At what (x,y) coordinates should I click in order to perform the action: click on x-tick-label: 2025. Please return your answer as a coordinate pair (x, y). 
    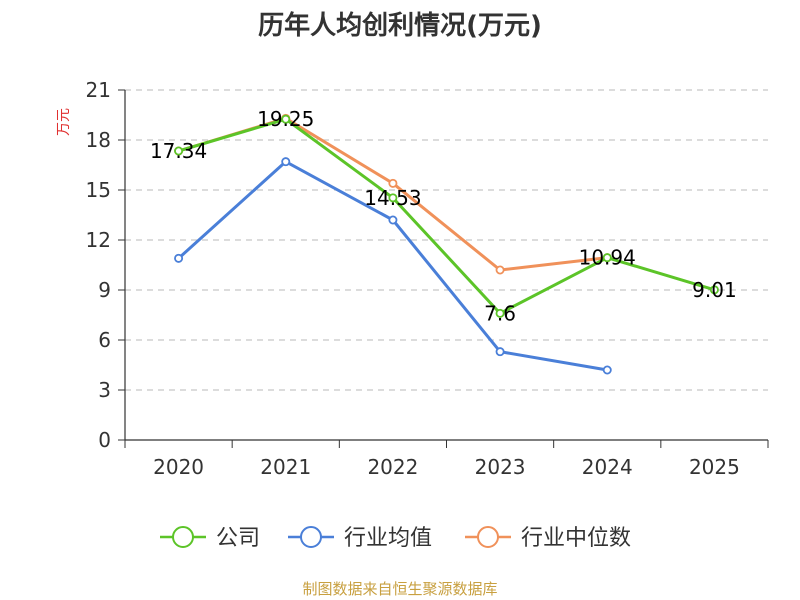
    Looking at the image, I should click on (714, 467).